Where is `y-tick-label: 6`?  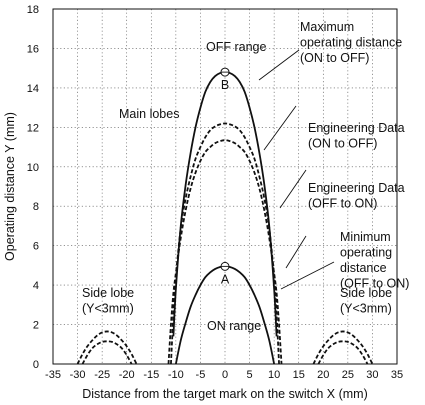
y-tick-label: 6 is located at coordinates (36, 247).